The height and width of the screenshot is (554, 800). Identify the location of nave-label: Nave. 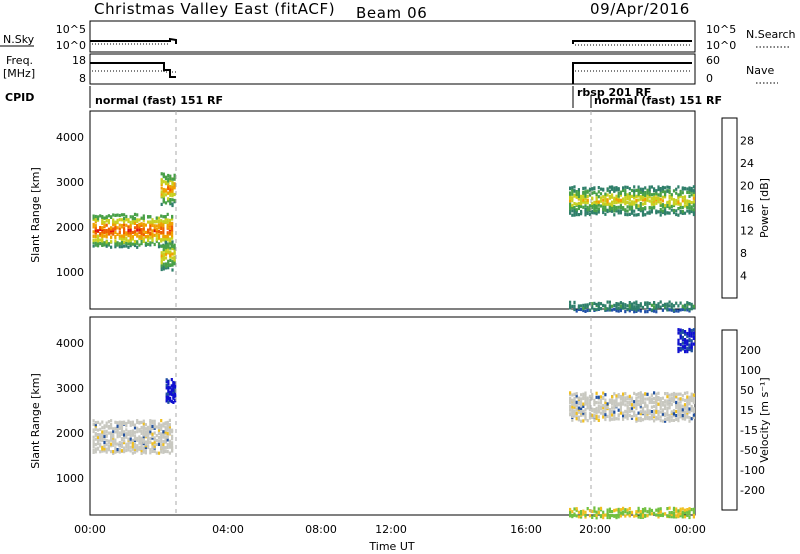
(760, 70).